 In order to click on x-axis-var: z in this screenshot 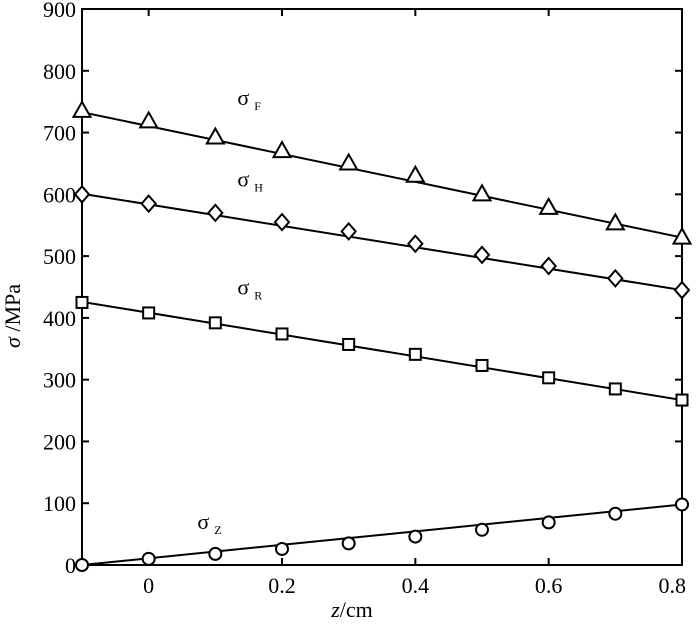, I will do `click(335, 609)`.